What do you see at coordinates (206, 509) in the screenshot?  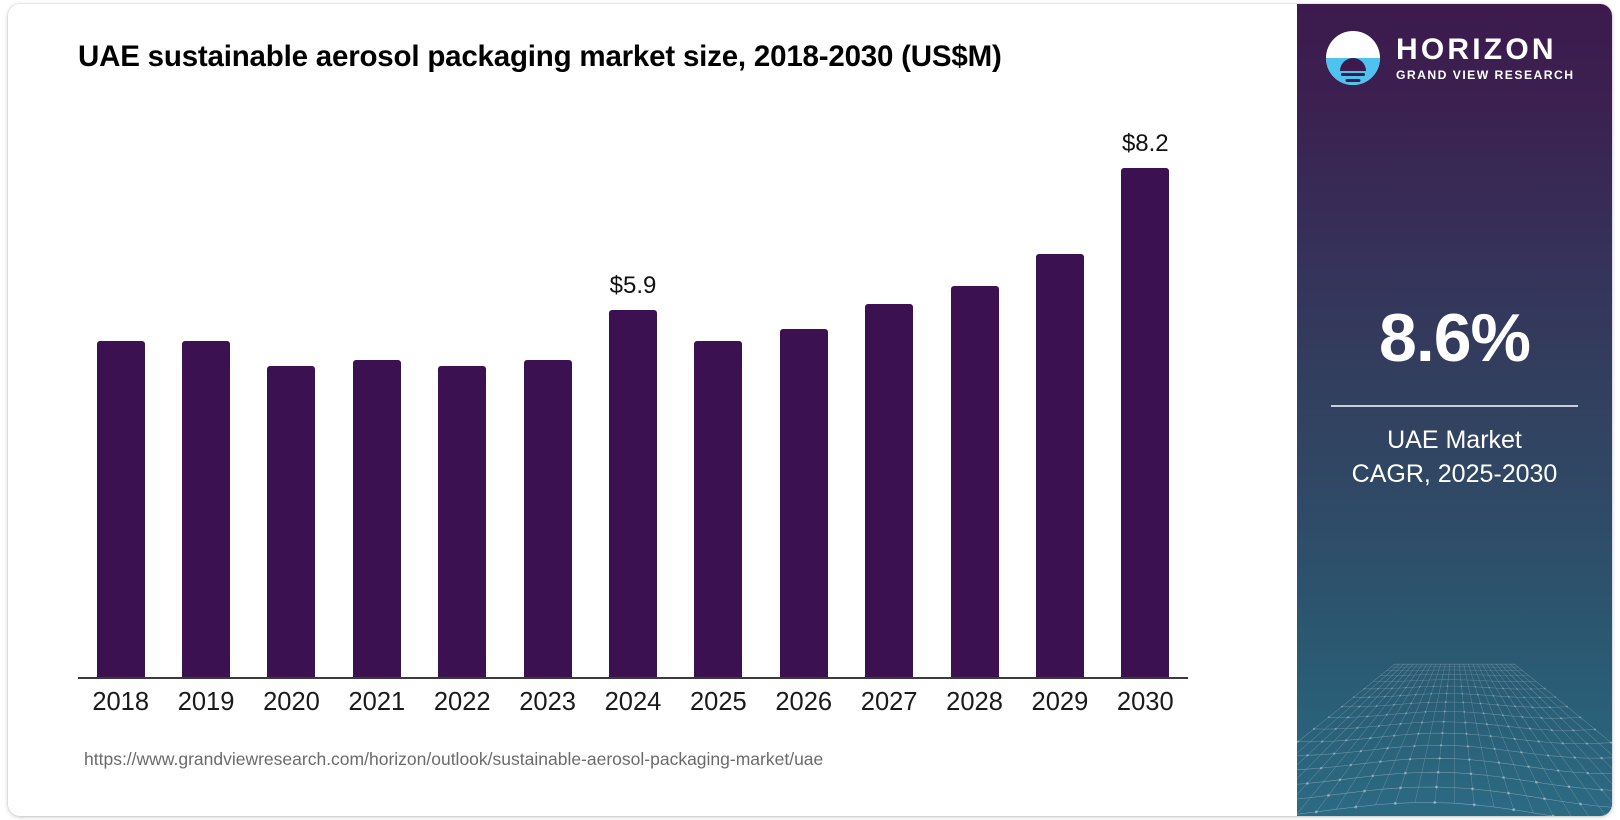 I see `bar-2019` at bounding box center [206, 509].